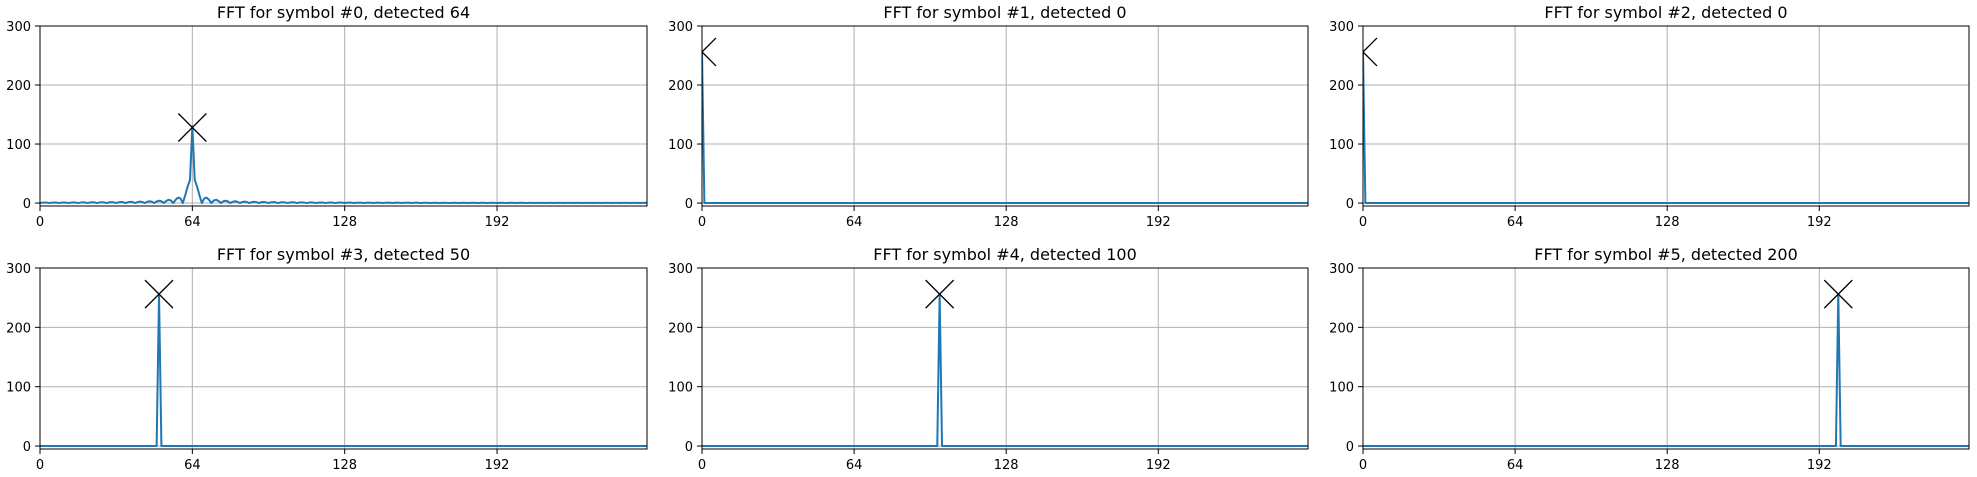 The height and width of the screenshot is (477, 1977). What do you see at coordinates (1666, 254) in the screenshot?
I see `subplot-title: FFT for symbol #5, detected 200` at bounding box center [1666, 254].